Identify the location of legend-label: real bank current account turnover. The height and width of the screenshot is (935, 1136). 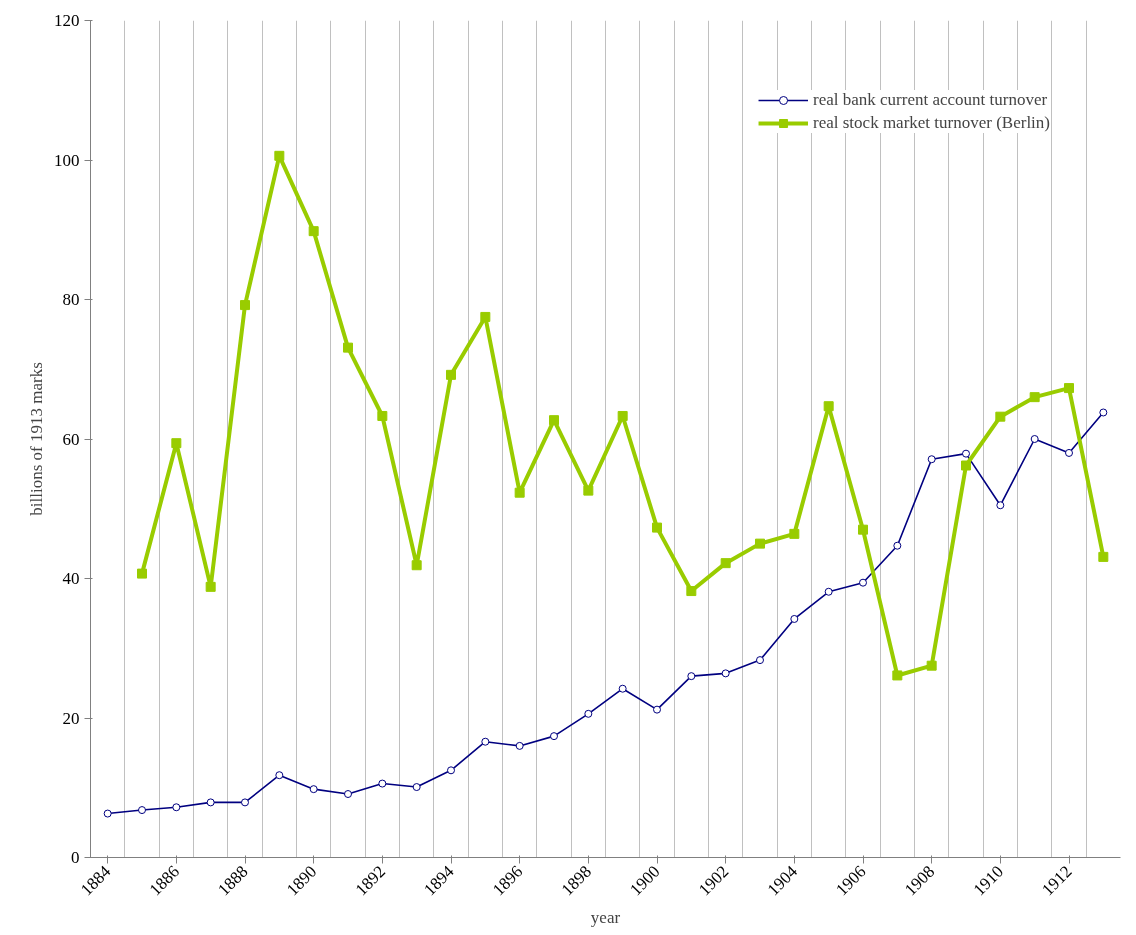
(930, 100).